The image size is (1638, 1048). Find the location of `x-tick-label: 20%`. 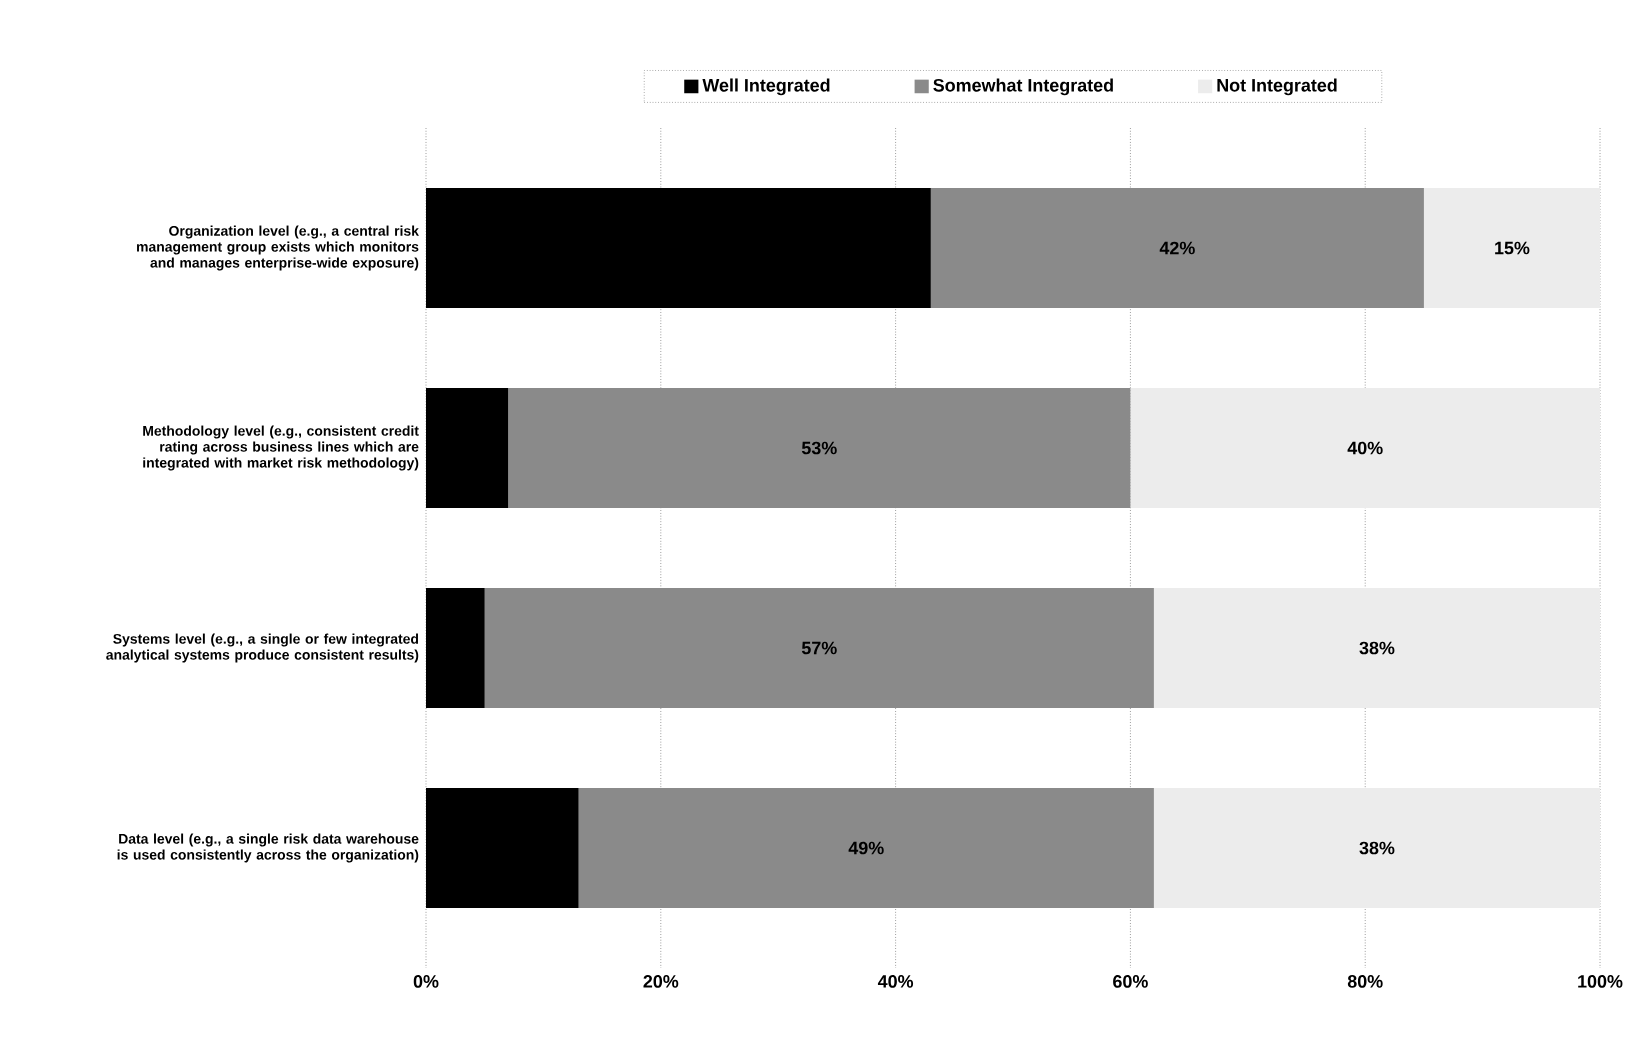

x-tick-label: 20% is located at coordinates (661, 981).